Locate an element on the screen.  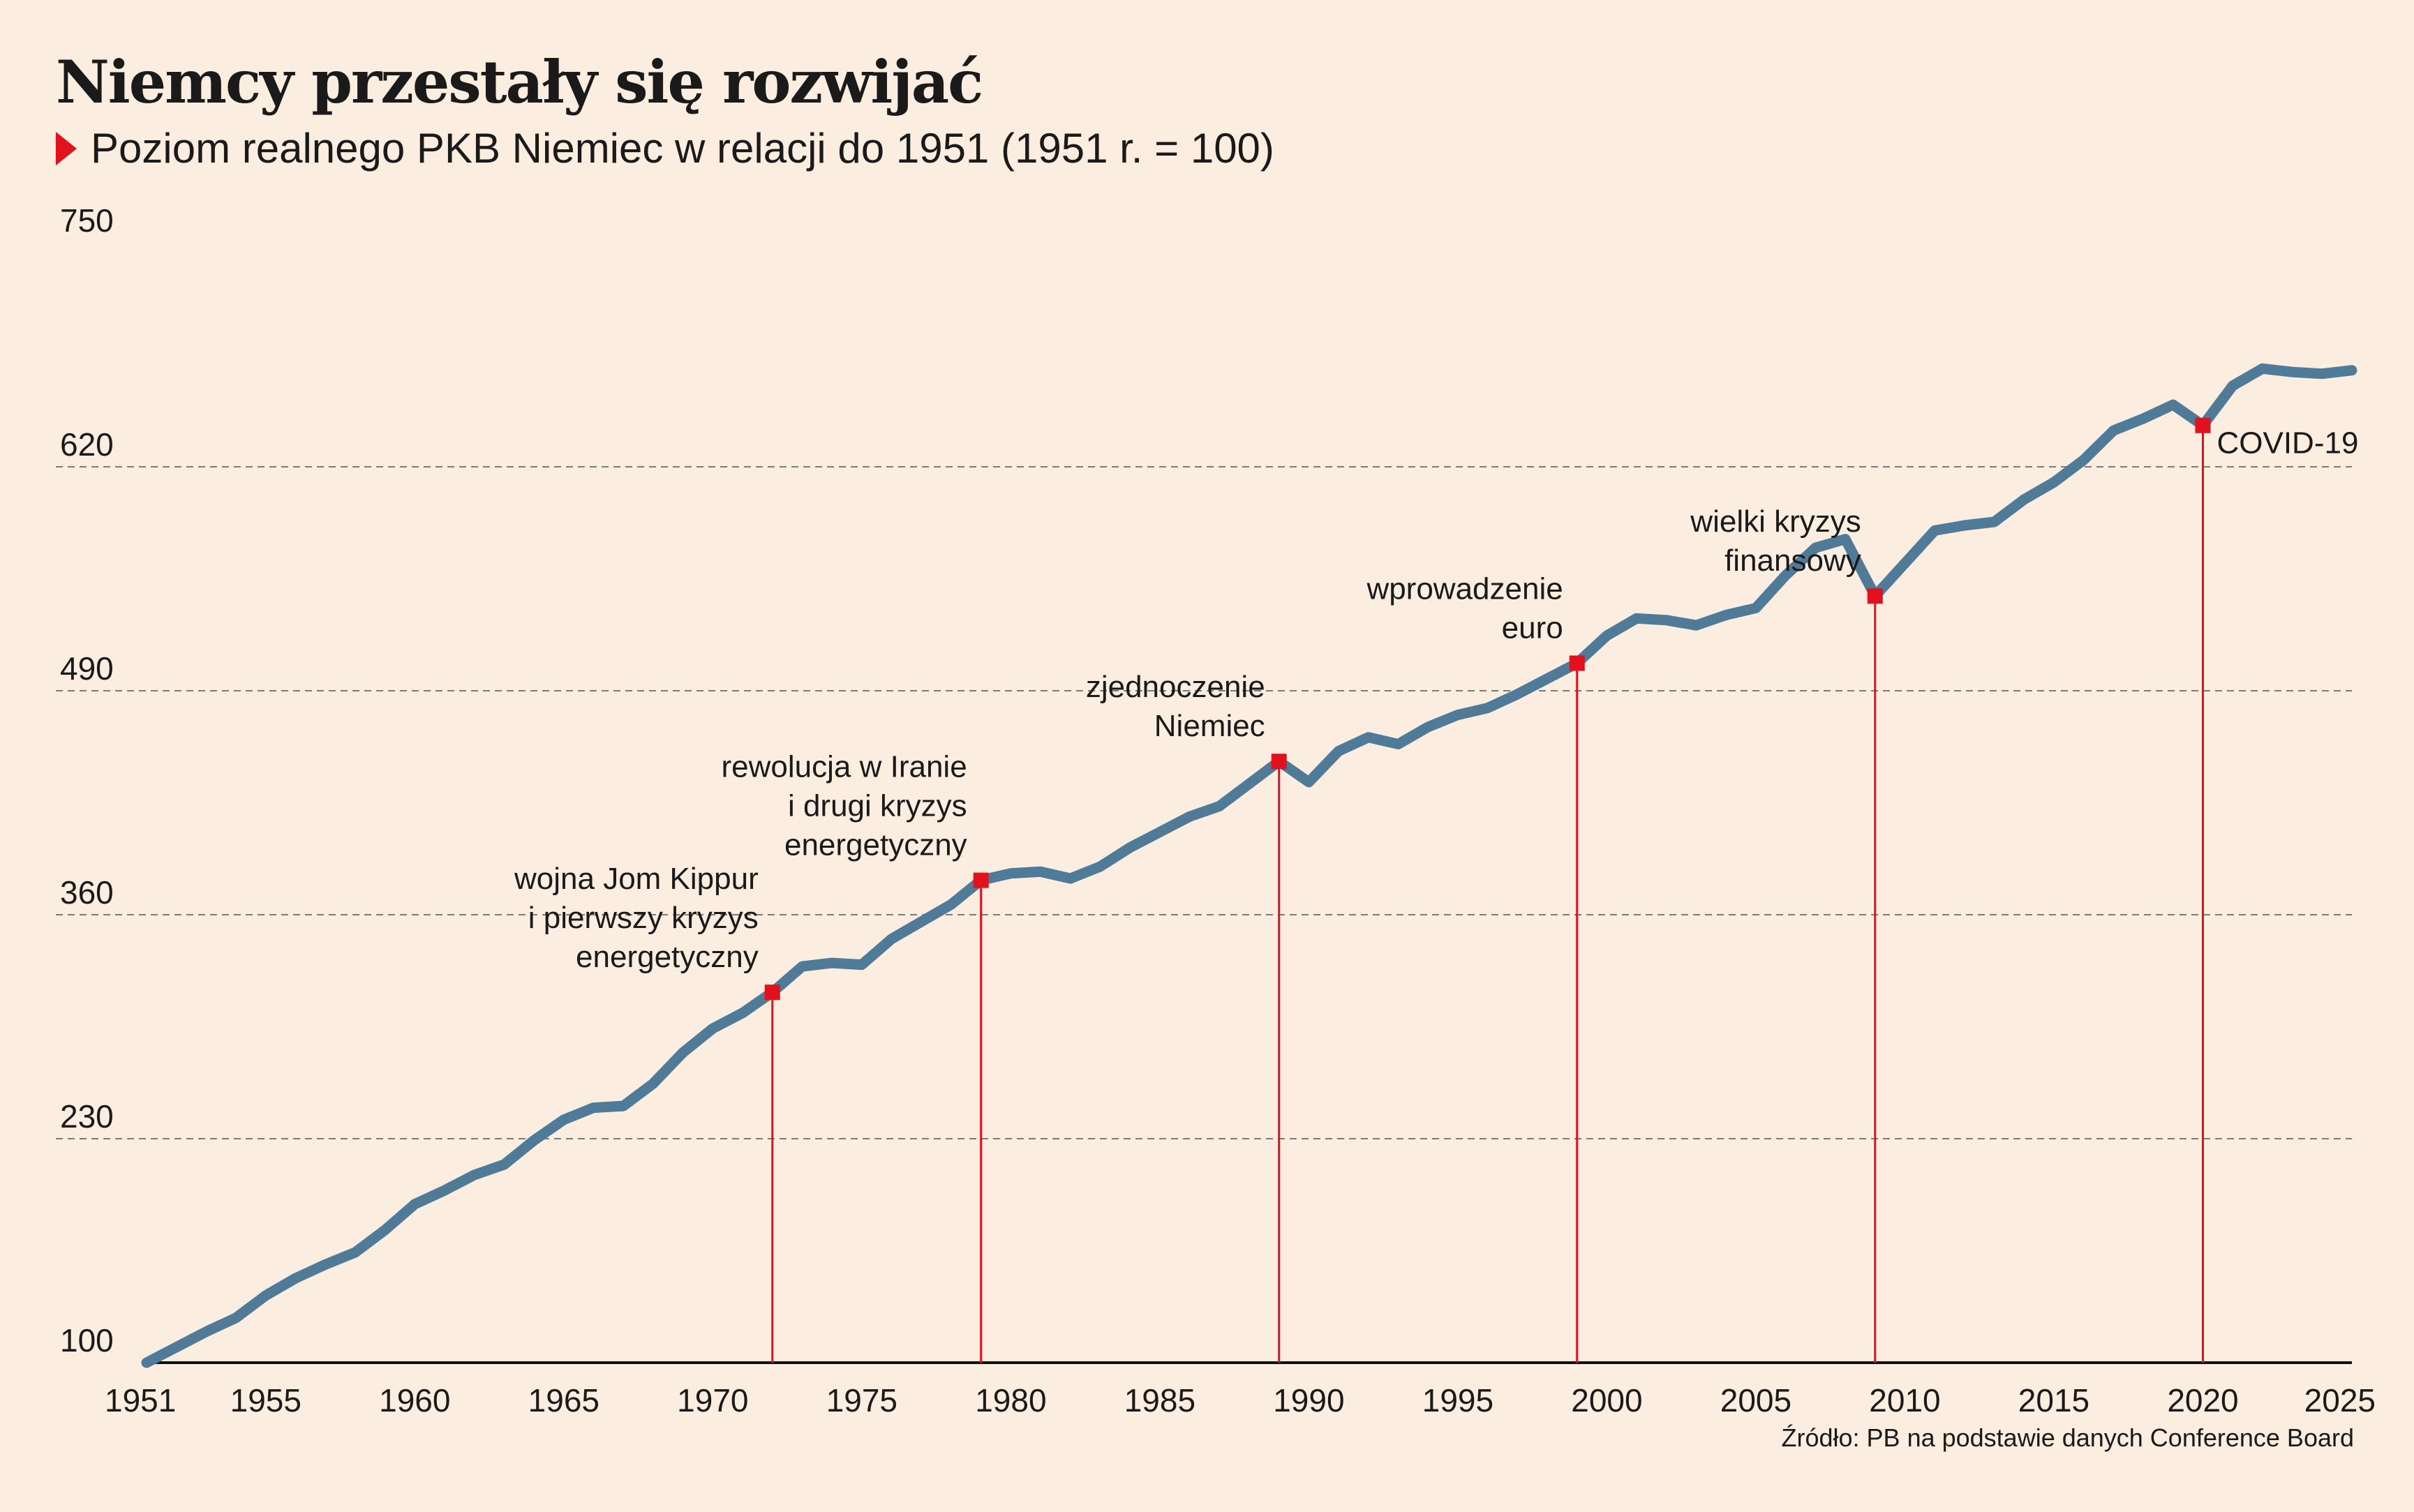
x-tick-label-1985: 1985 is located at coordinates (1160, 1400).